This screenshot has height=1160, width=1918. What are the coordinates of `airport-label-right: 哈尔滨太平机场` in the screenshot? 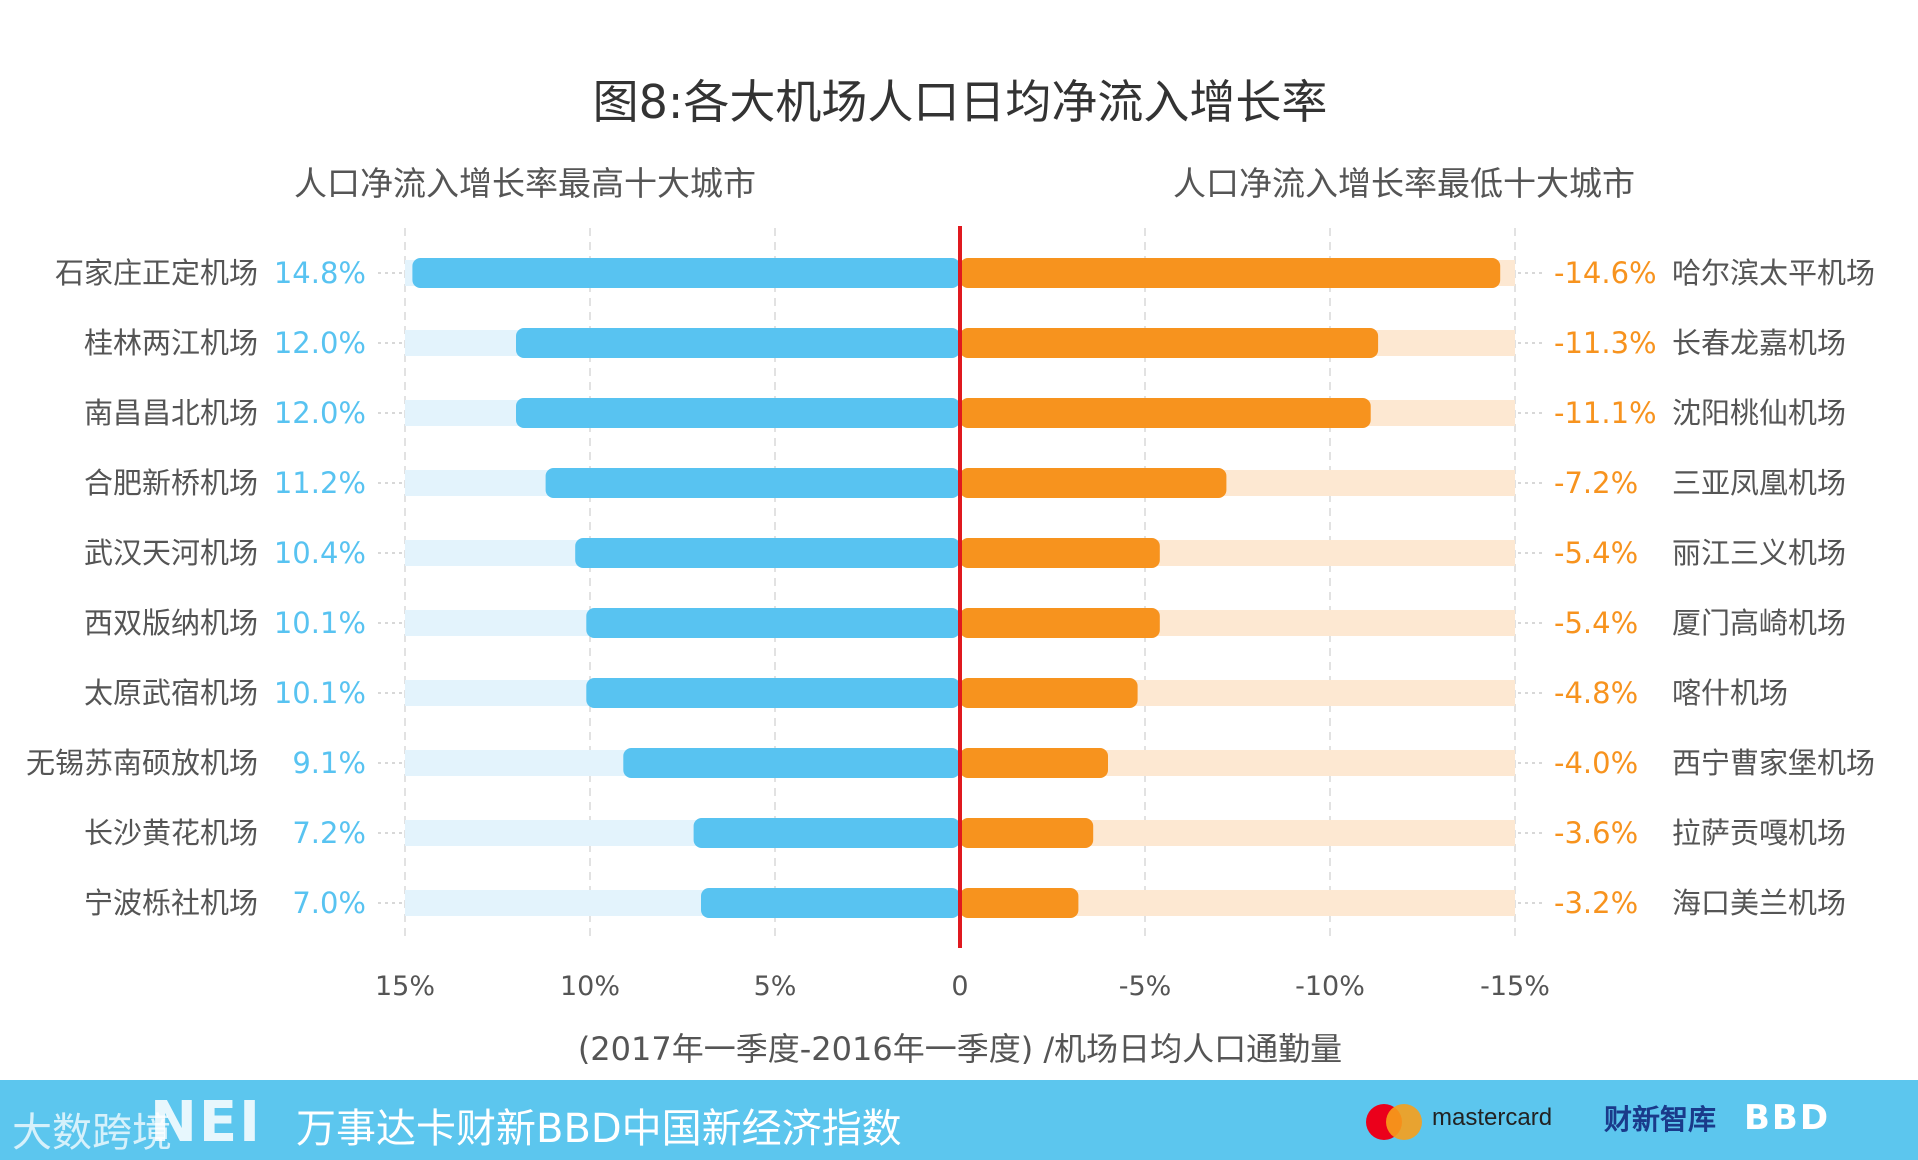 It's located at (1773, 273).